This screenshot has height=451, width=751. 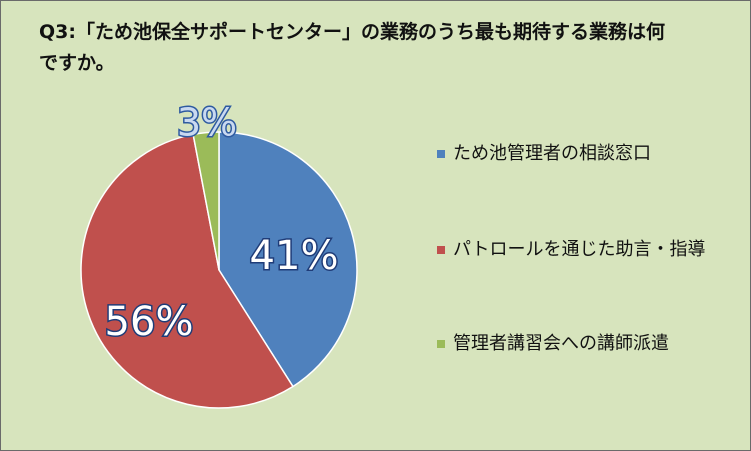 I want to click on data-label-patrol: 56%, so click(x=149, y=322).